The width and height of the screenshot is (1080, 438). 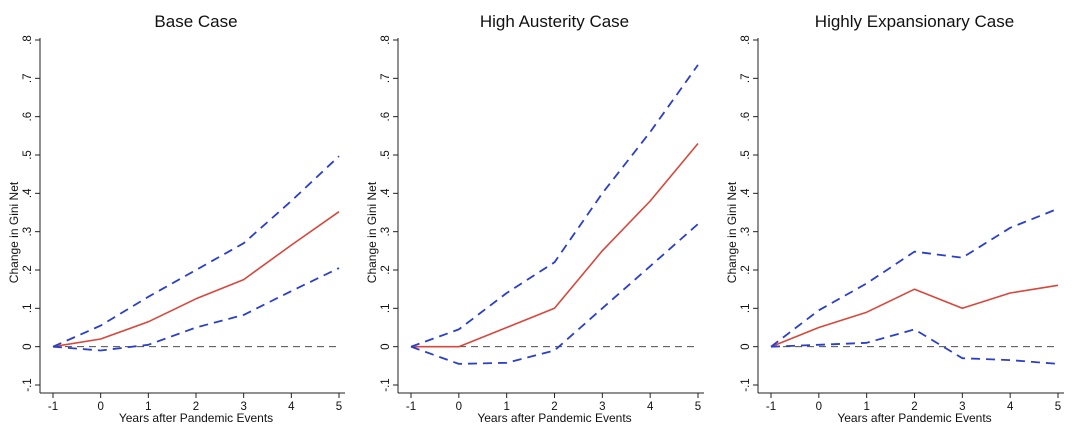 What do you see at coordinates (195, 21) in the screenshot?
I see `panel-title: Base Case` at bounding box center [195, 21].